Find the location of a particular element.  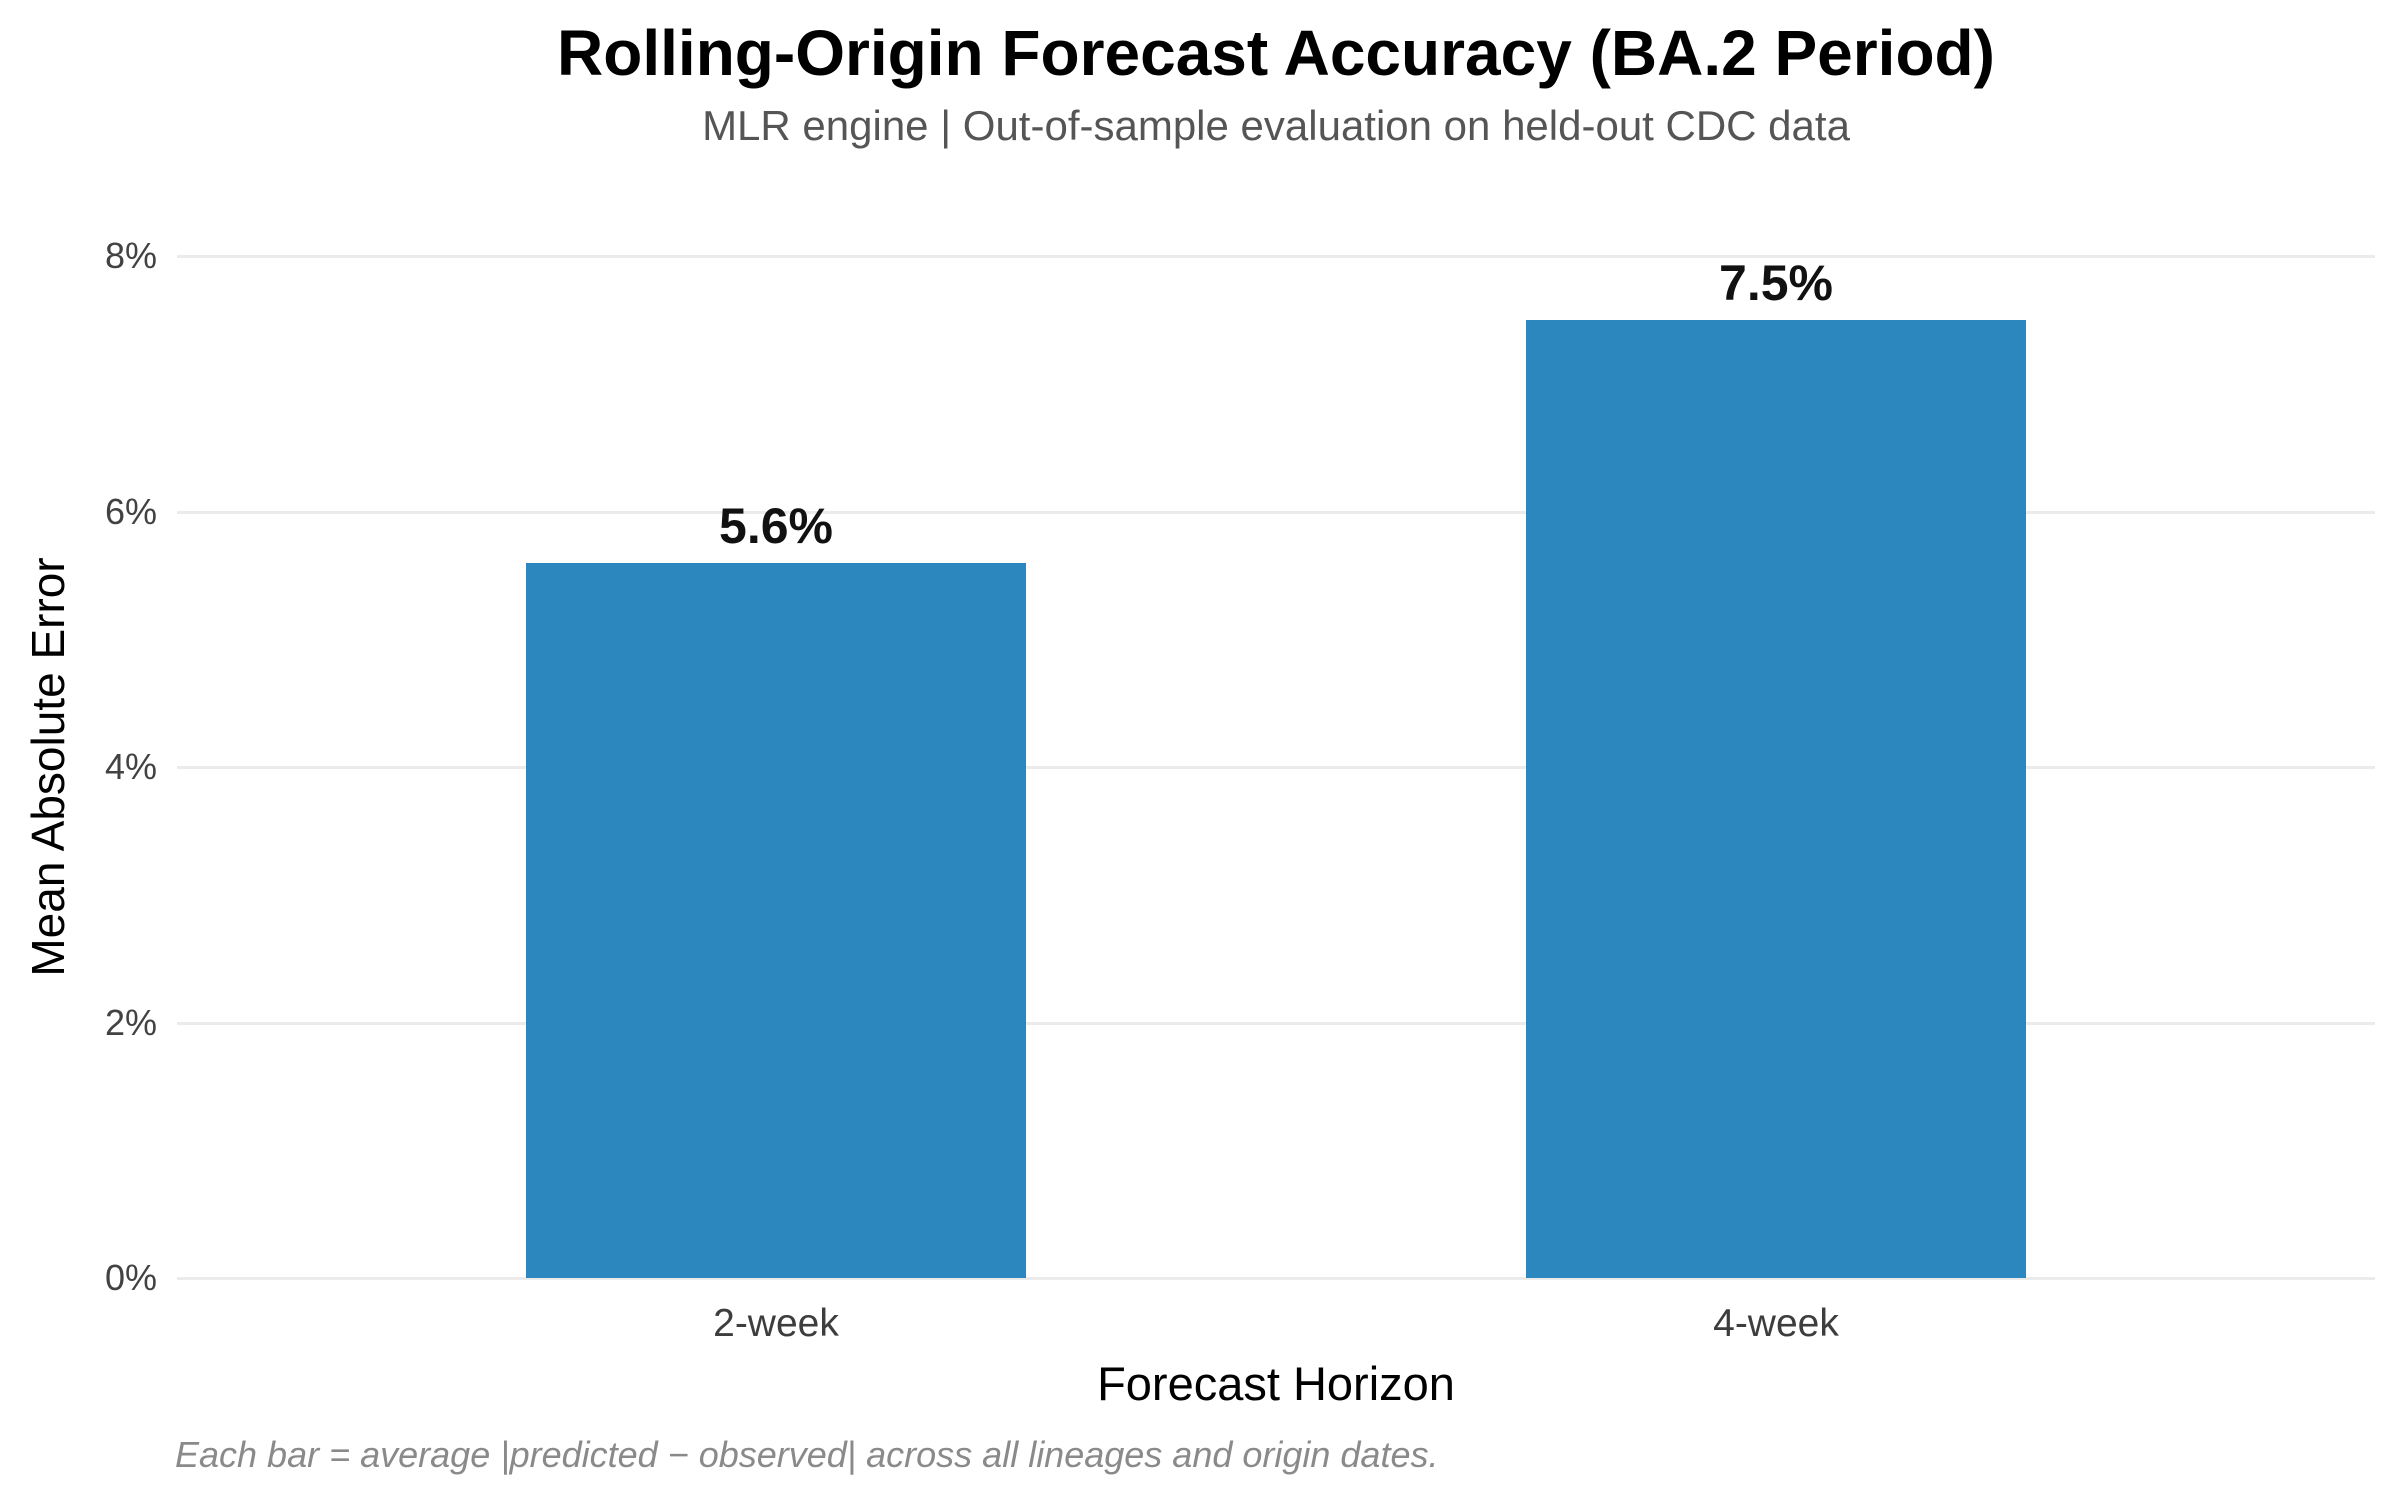

gridline-8% is located at coordinates (1276, 256).